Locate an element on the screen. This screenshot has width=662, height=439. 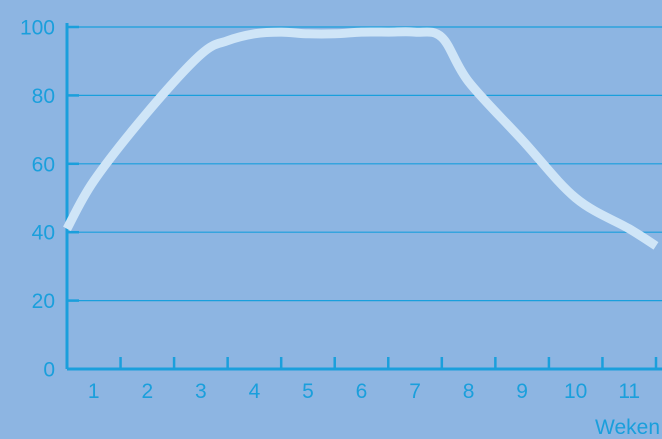
x-tick-label-7: 7 is located at coordinates (415, 391).